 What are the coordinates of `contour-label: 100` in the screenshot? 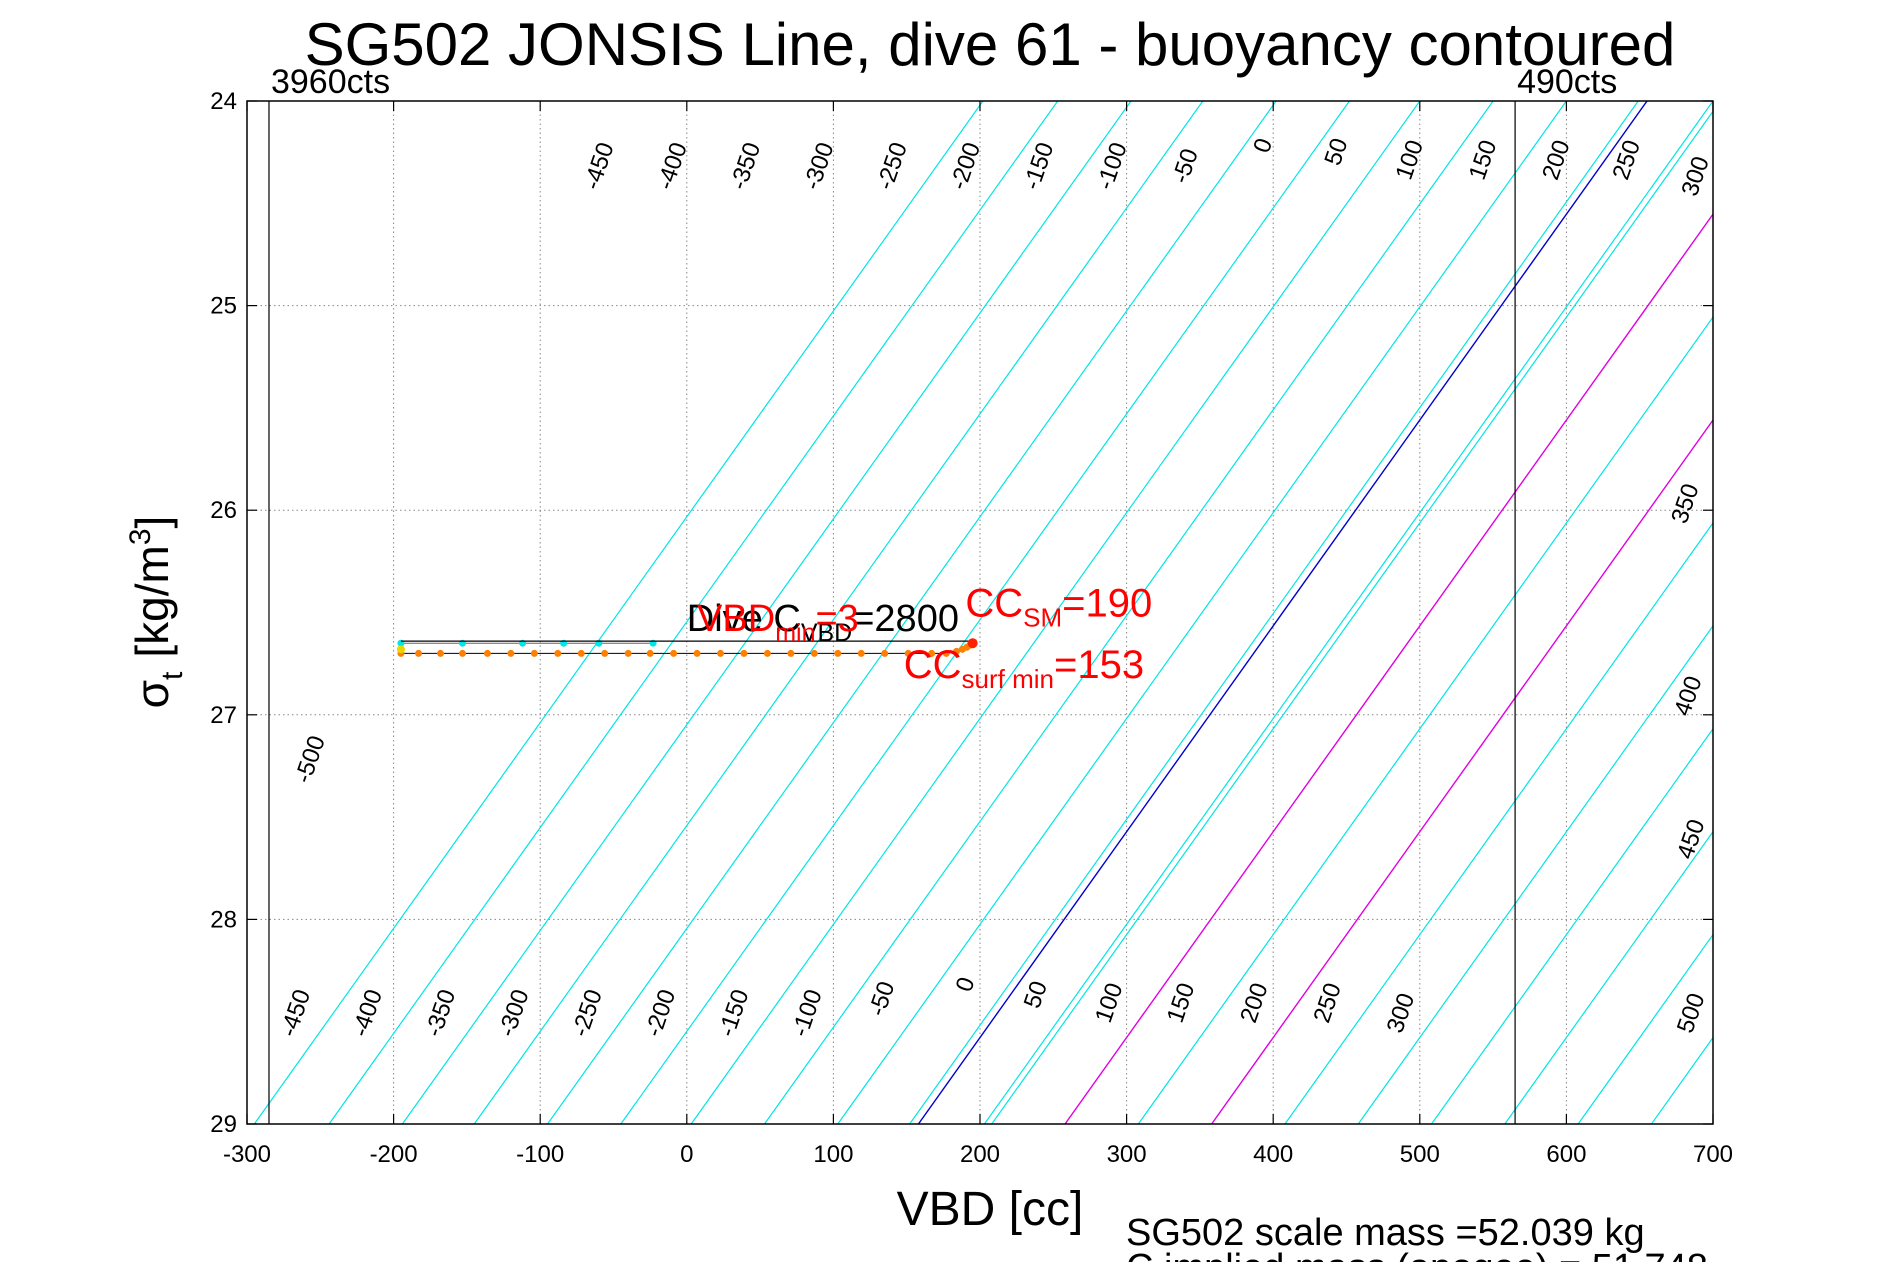 It's located at (1109, 1003).